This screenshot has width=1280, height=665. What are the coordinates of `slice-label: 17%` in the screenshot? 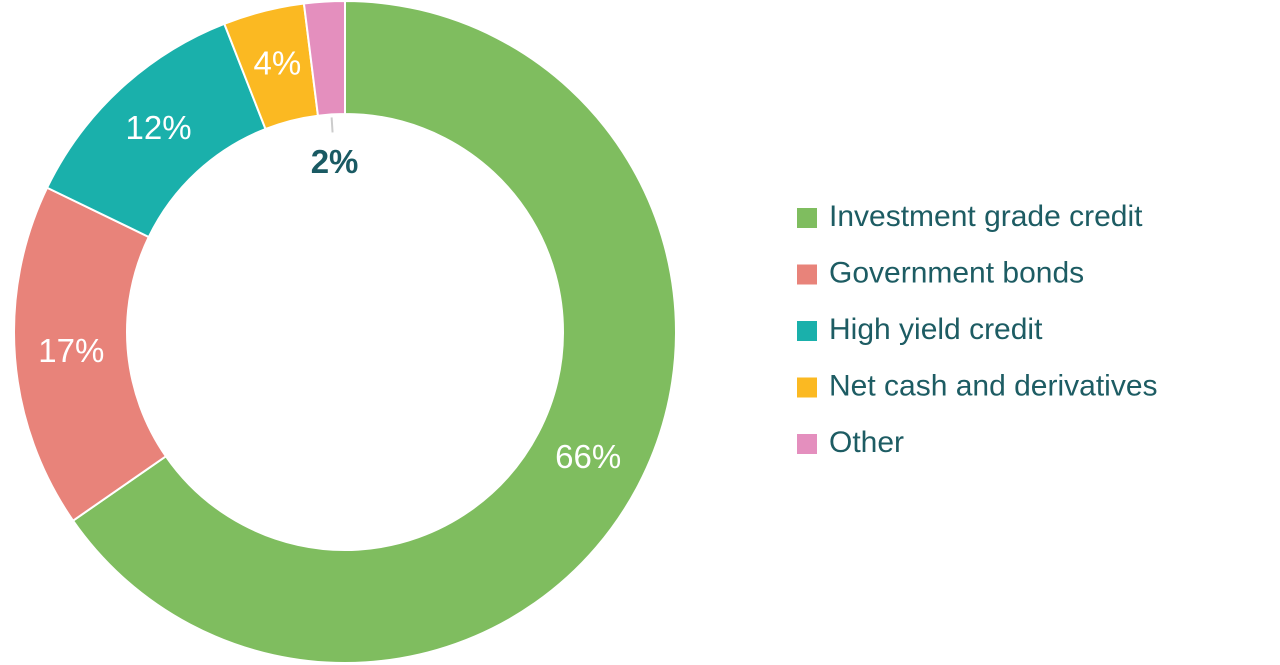 It's located at (71, 350).